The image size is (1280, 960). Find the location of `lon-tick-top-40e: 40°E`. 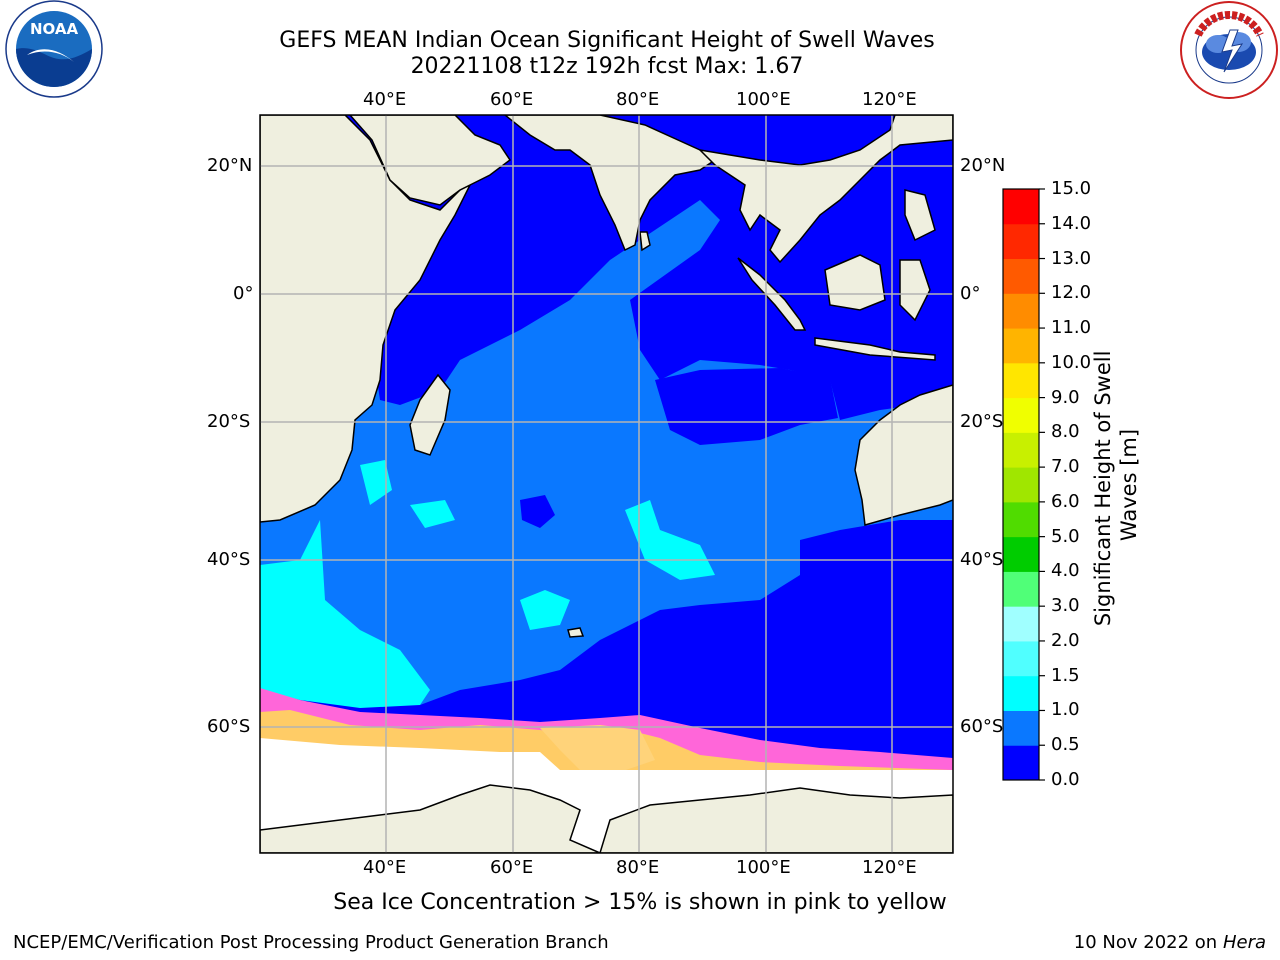

lon-tick-top-40e: 40°E is located at coordinates (385, 99).